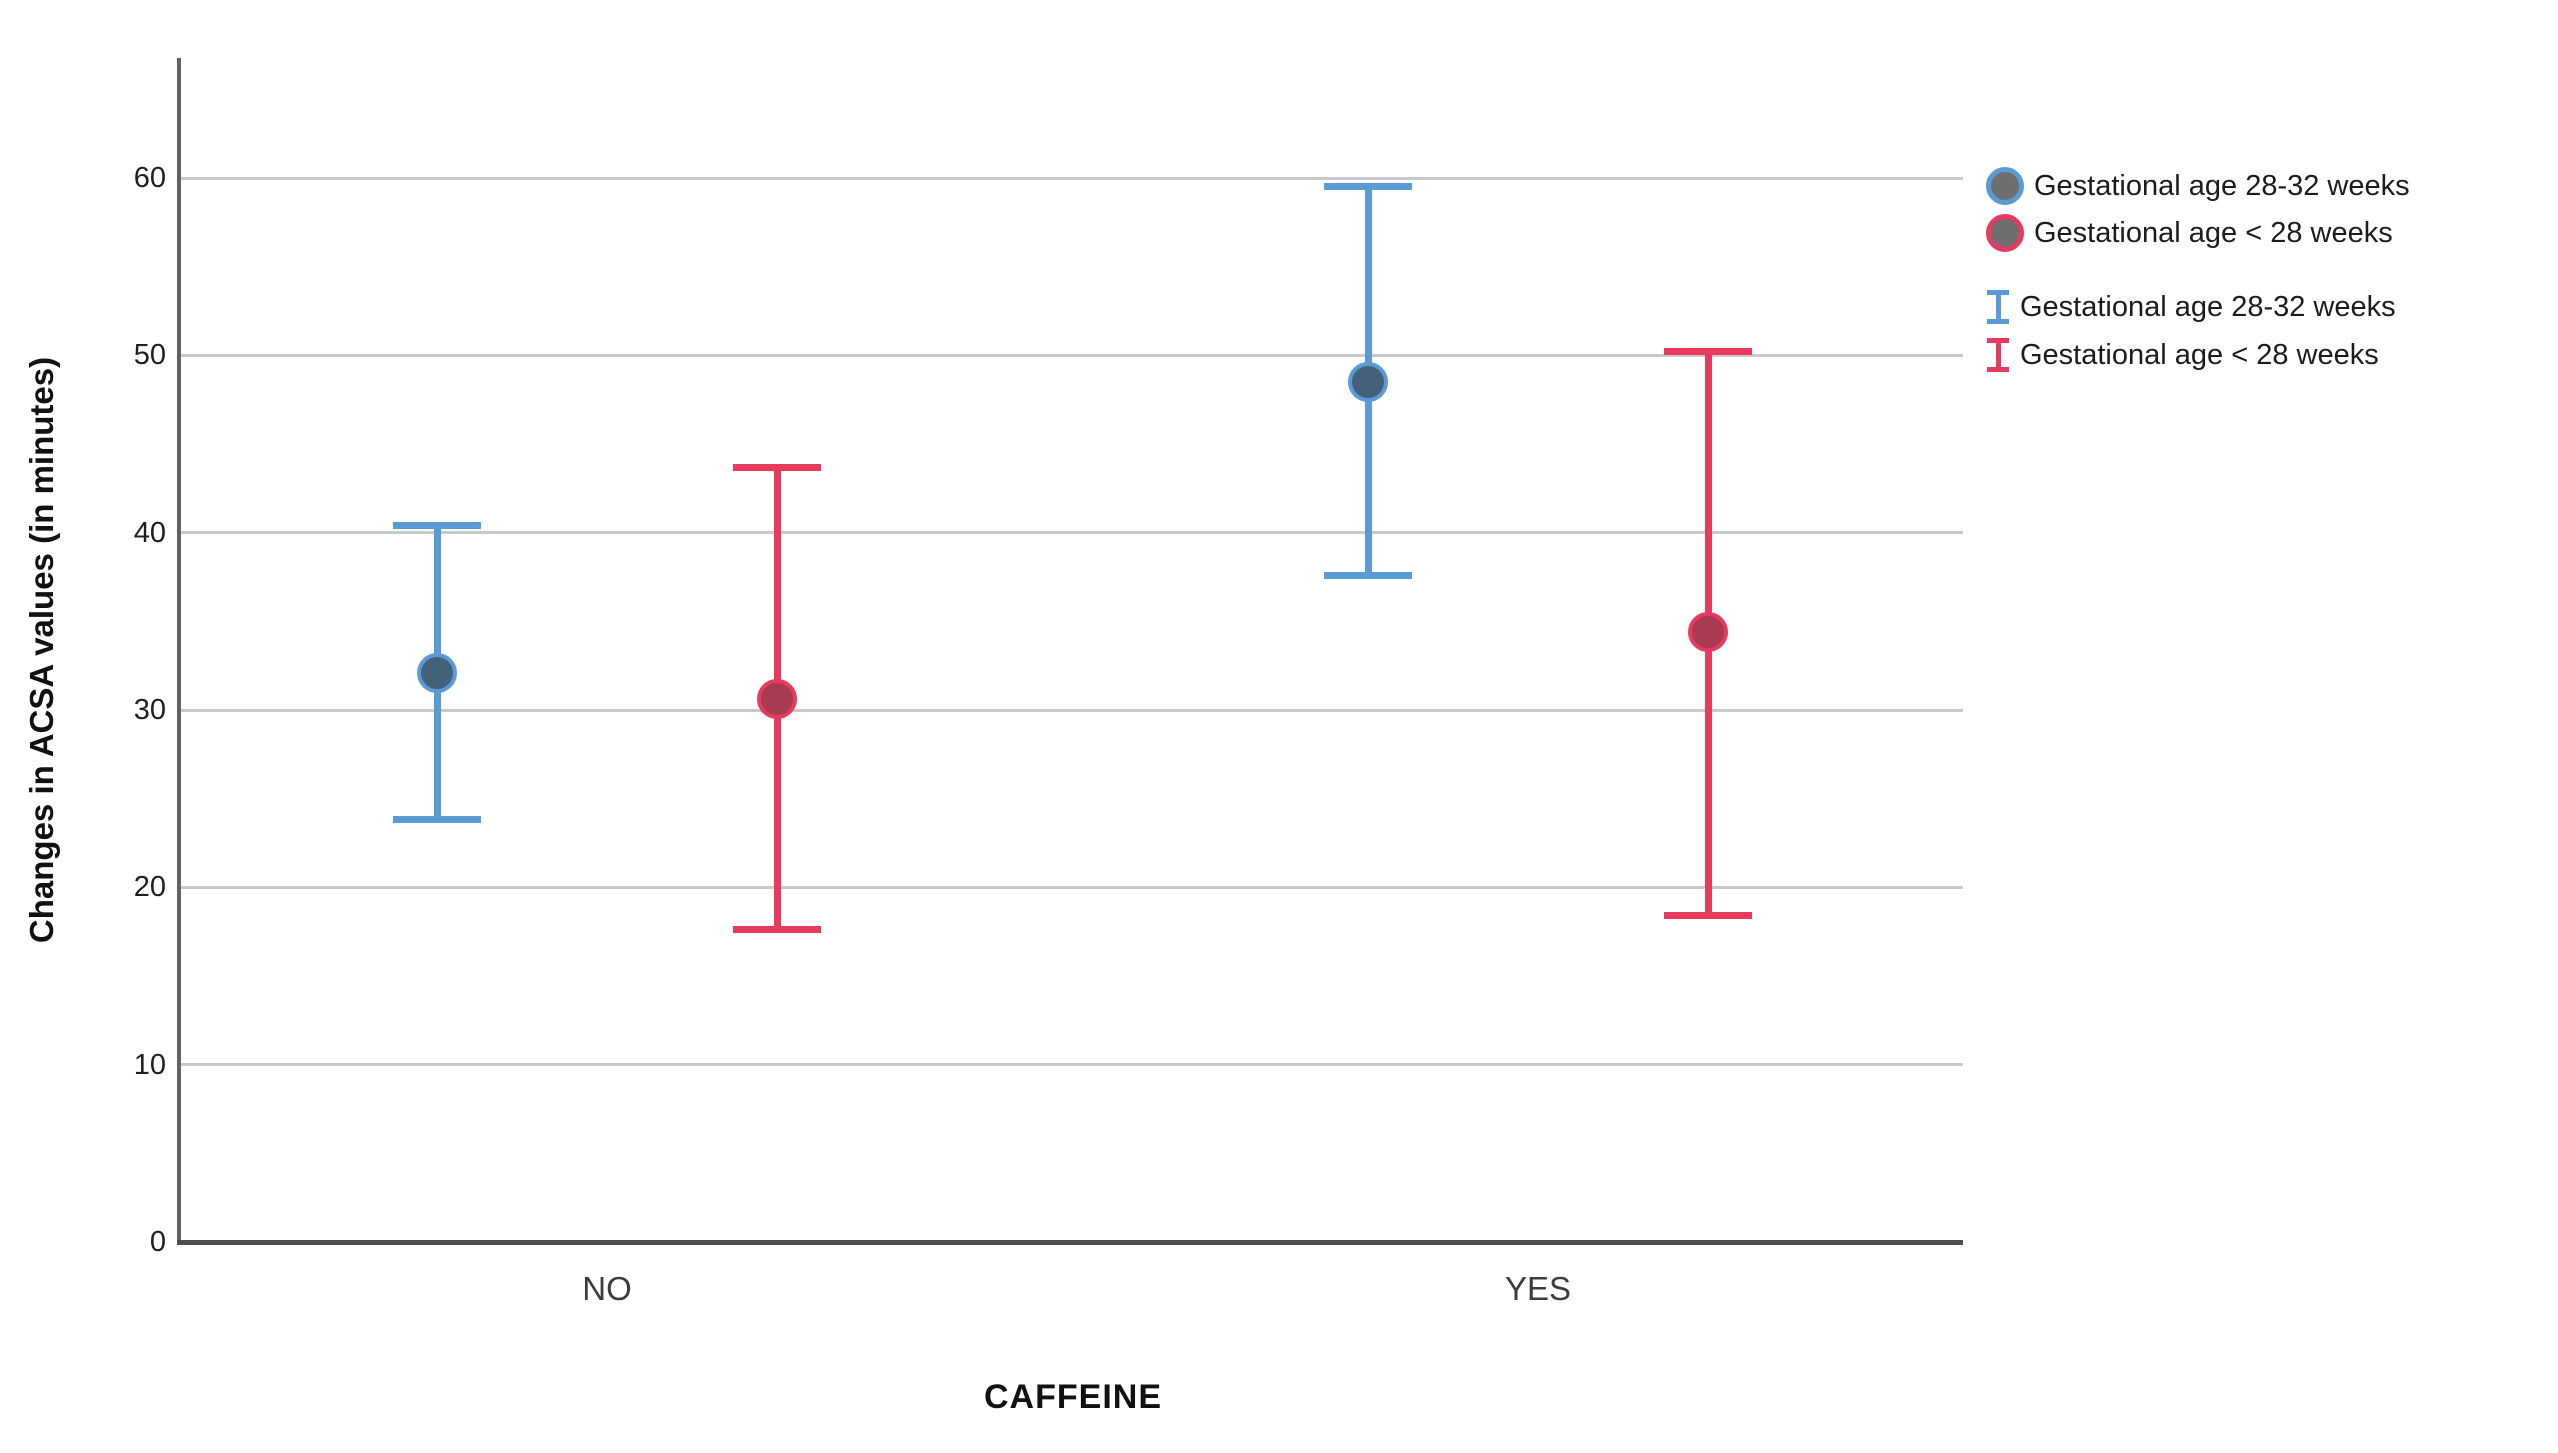 This screenshot has width=2558, height=1453. Describe the element at coordinates (1708, 352) in the screenshot. I see `errorbar-cap-top-yes-s1` at that location.